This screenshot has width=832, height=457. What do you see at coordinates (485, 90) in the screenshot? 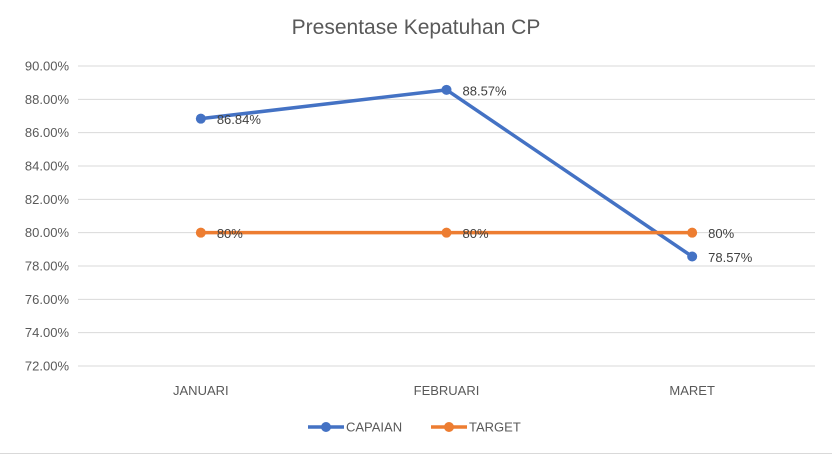
I see `data-label-capaian: 88.57%` at bounding box center [485, 90].